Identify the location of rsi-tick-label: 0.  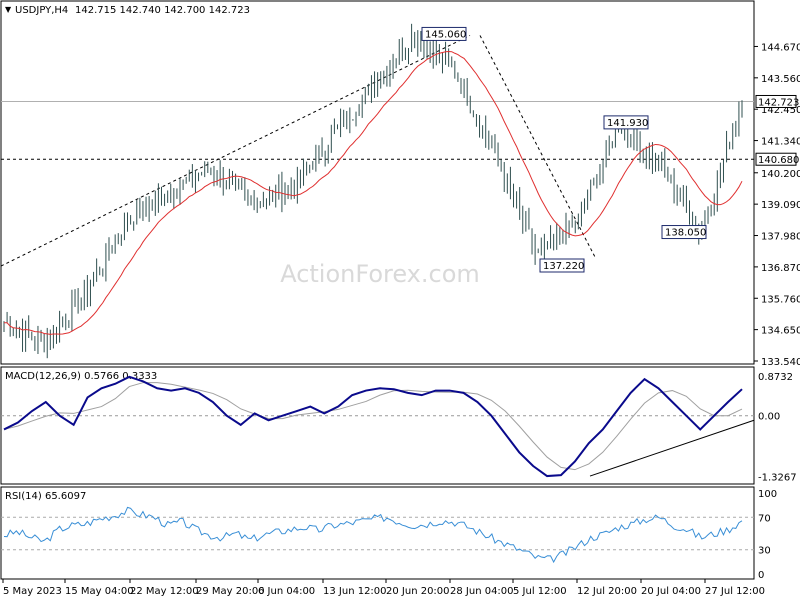
(761, 575).